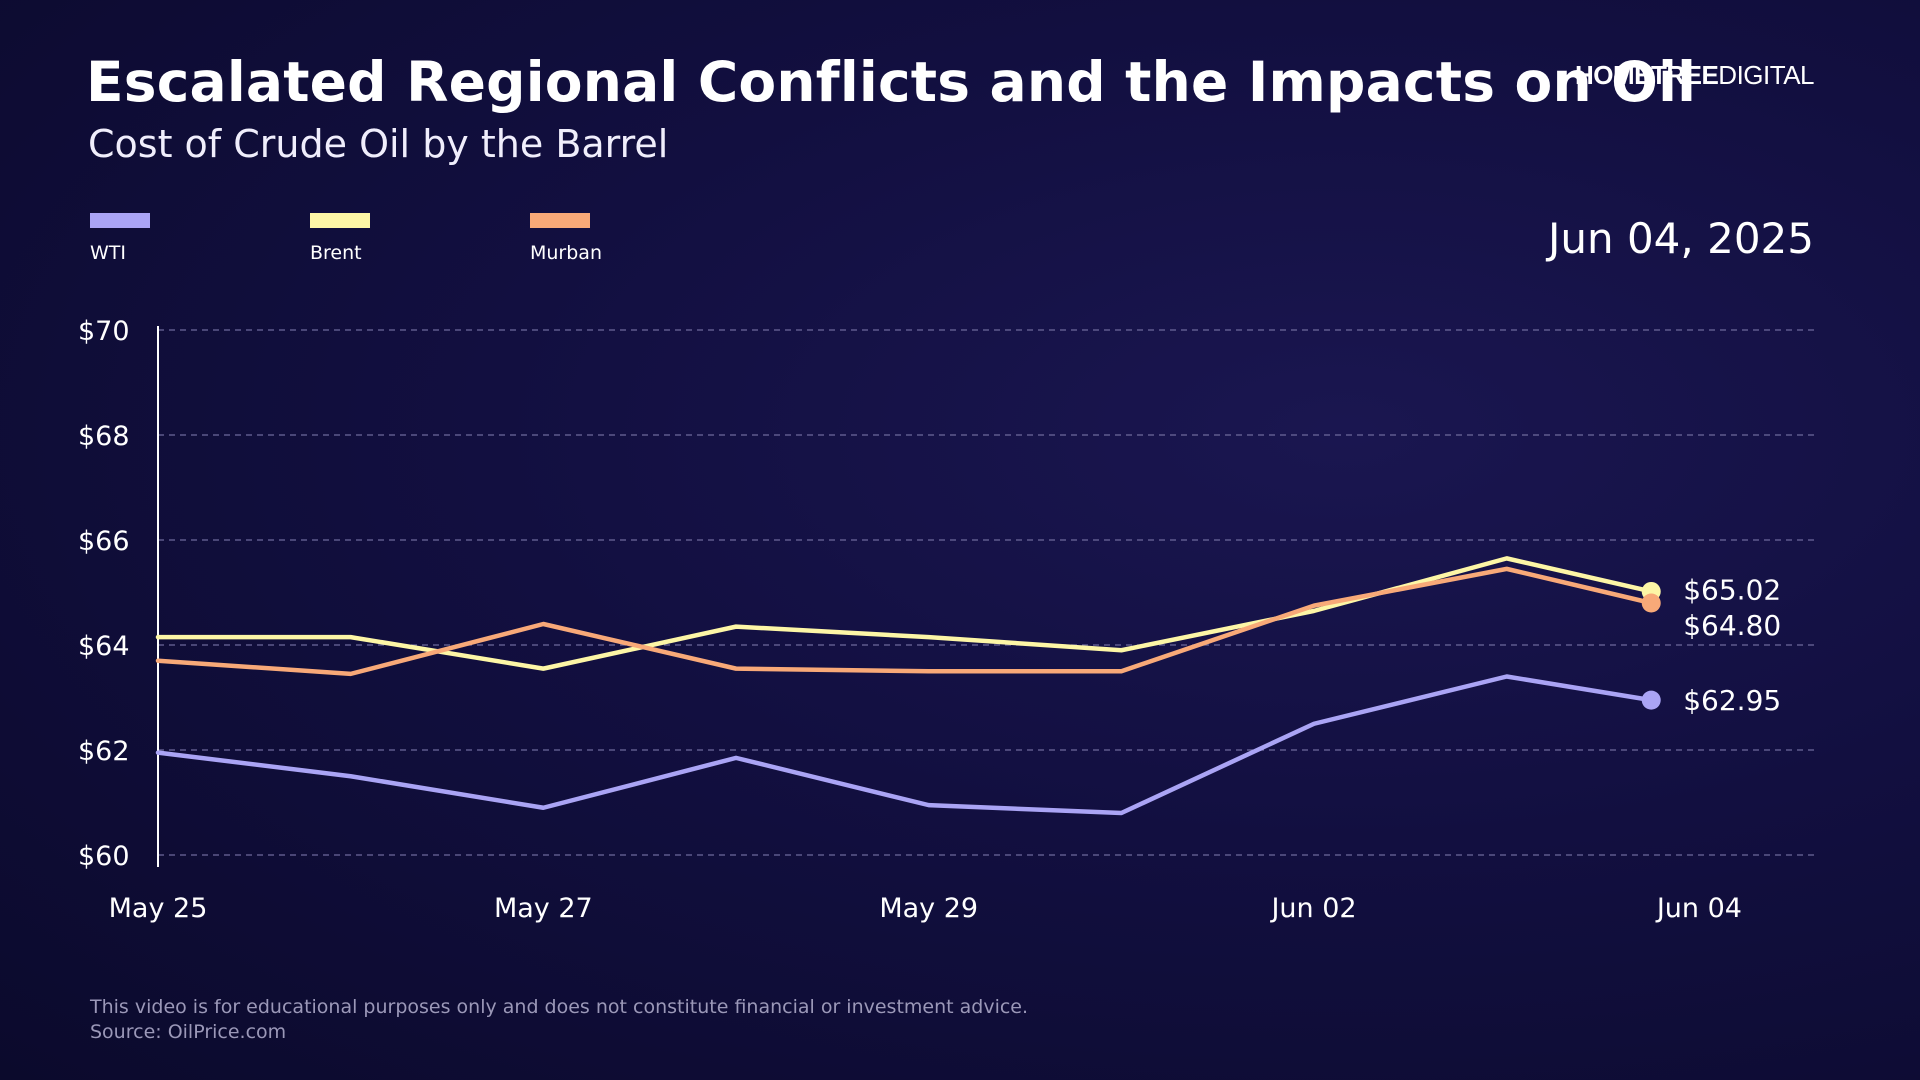 This screenshot has width=1920, height=1080. Describe the element at coordinates (566, 253) in the screenshot. I see `legend-label-murban: Murban` at that location.